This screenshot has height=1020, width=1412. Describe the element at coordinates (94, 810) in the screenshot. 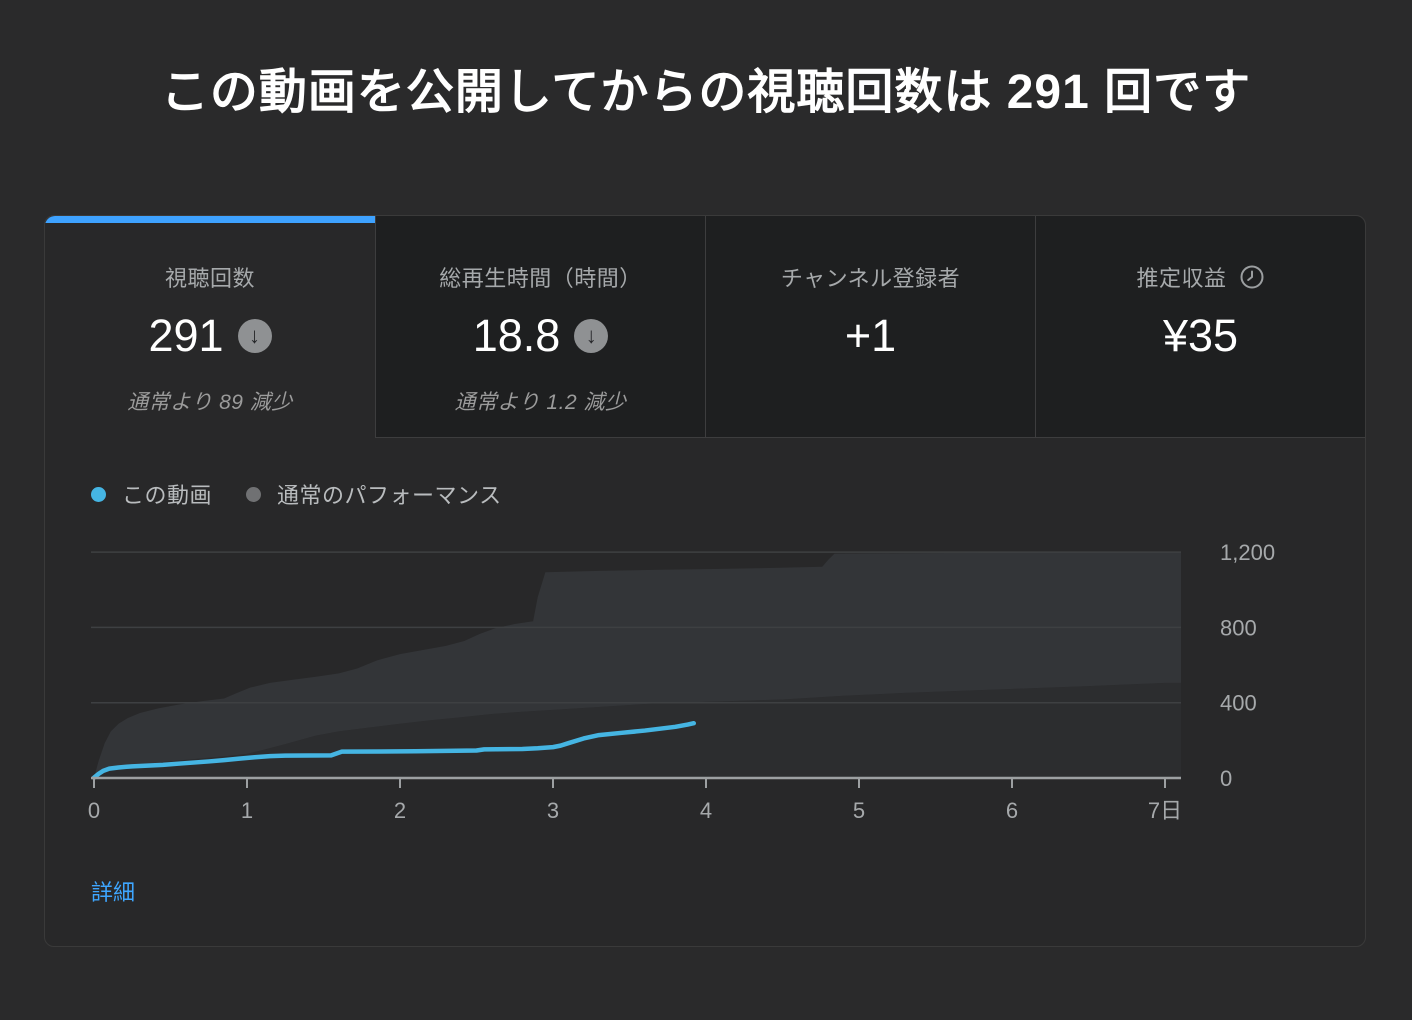

I see `x-tick-label: 0` at that location.